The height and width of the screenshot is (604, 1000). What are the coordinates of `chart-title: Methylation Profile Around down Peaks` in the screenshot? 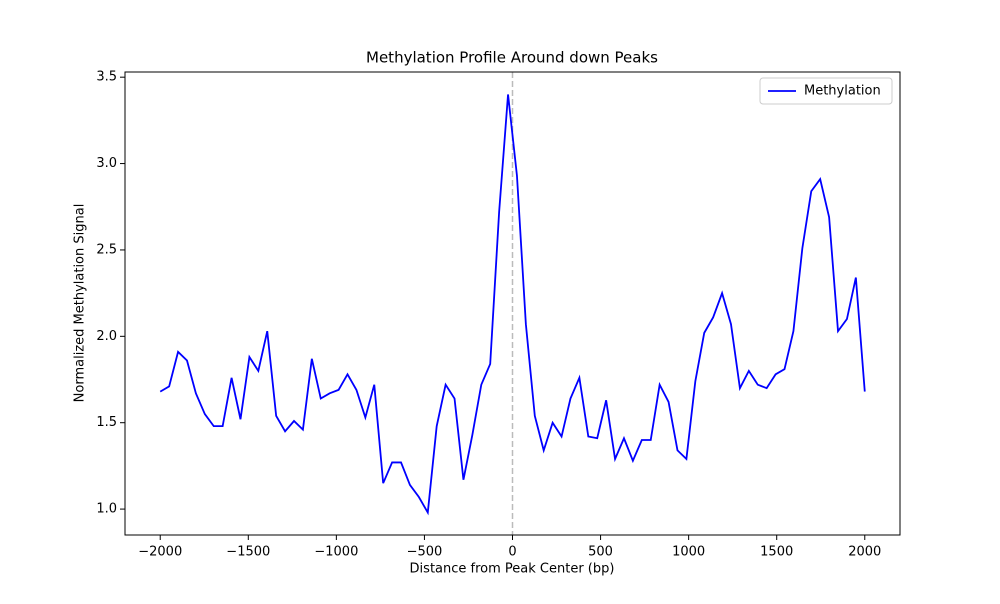 It's located at (512, 58).